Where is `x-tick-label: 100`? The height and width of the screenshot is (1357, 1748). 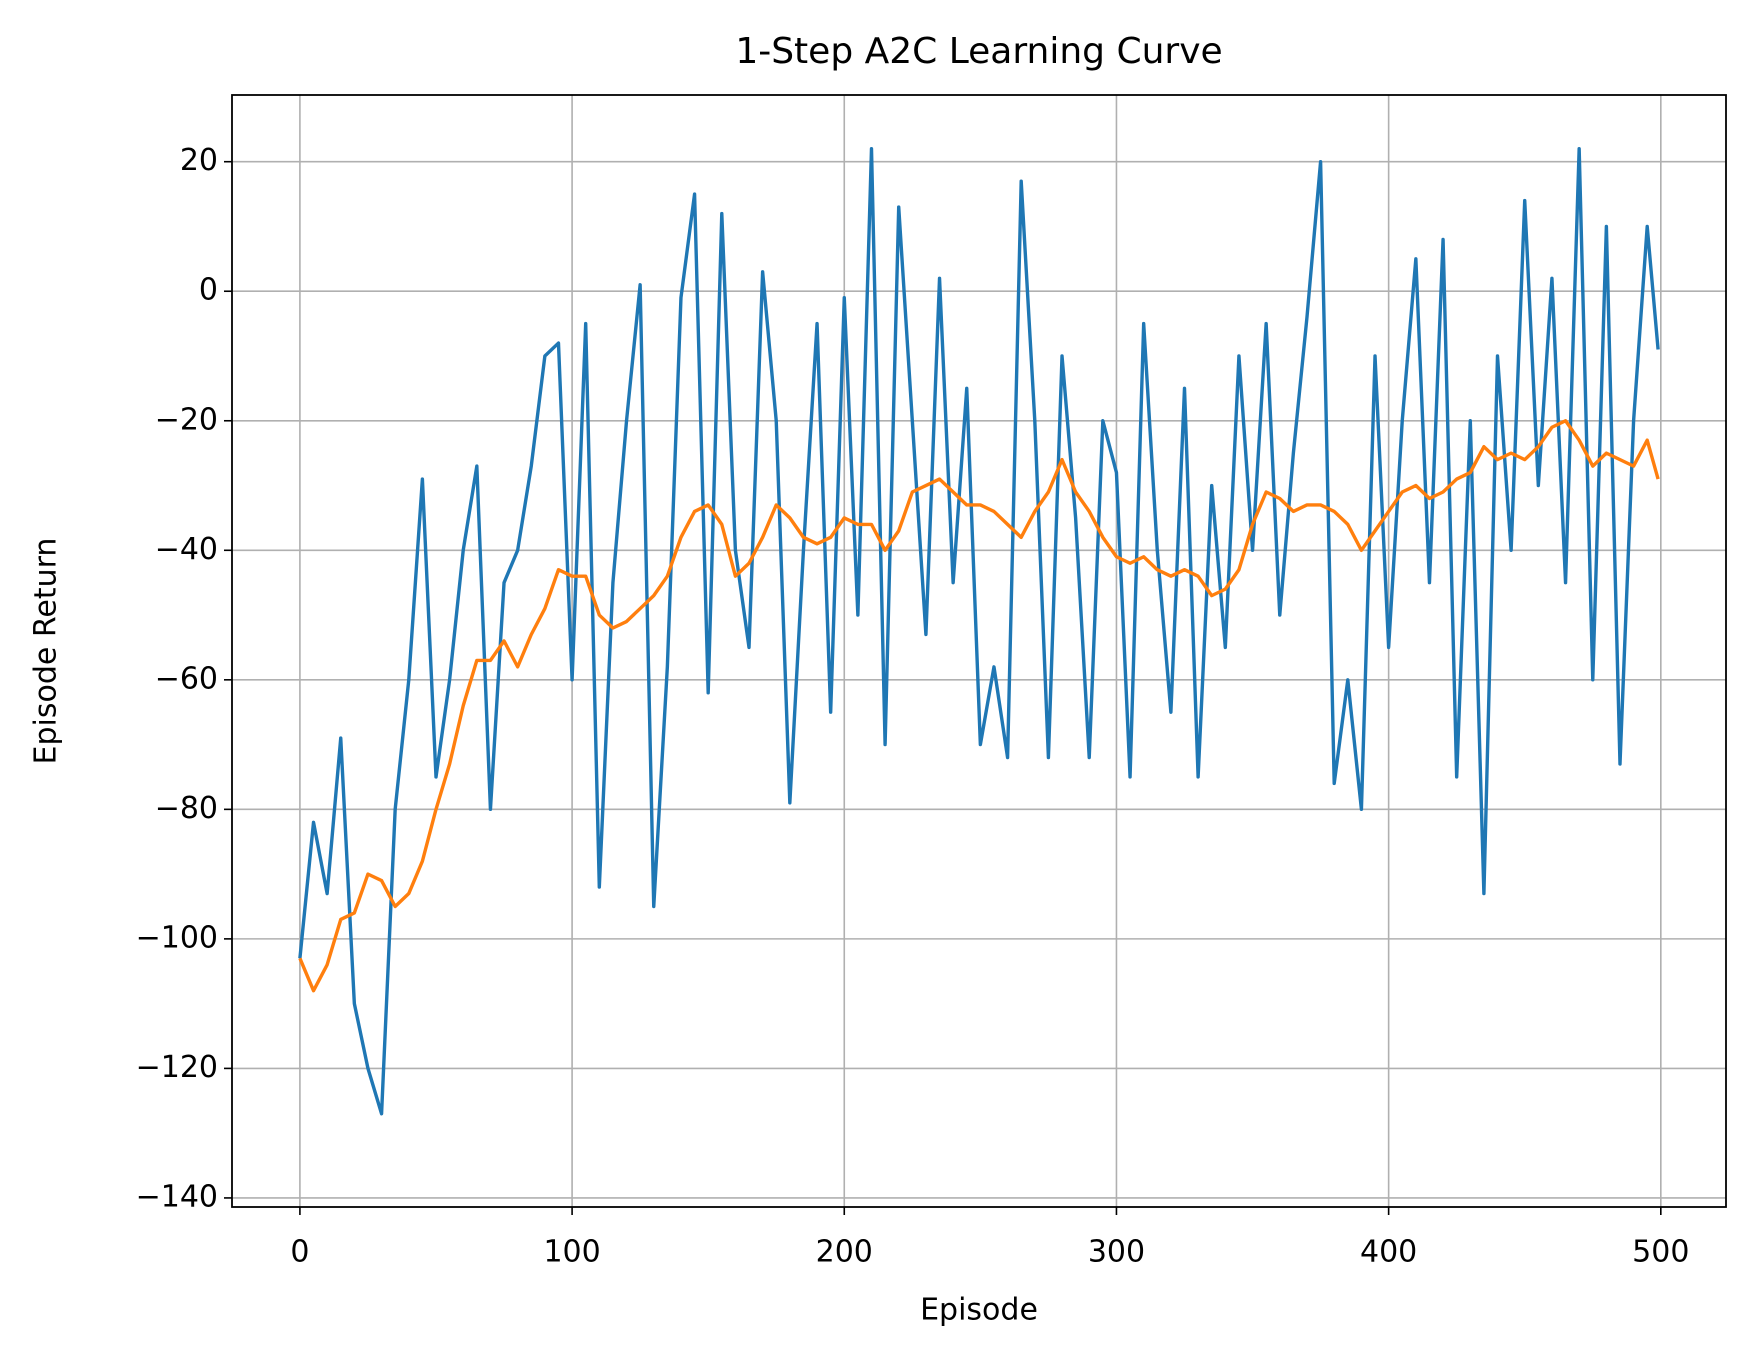 x-tick-label: 100 is located at coordinates (571, 1252).